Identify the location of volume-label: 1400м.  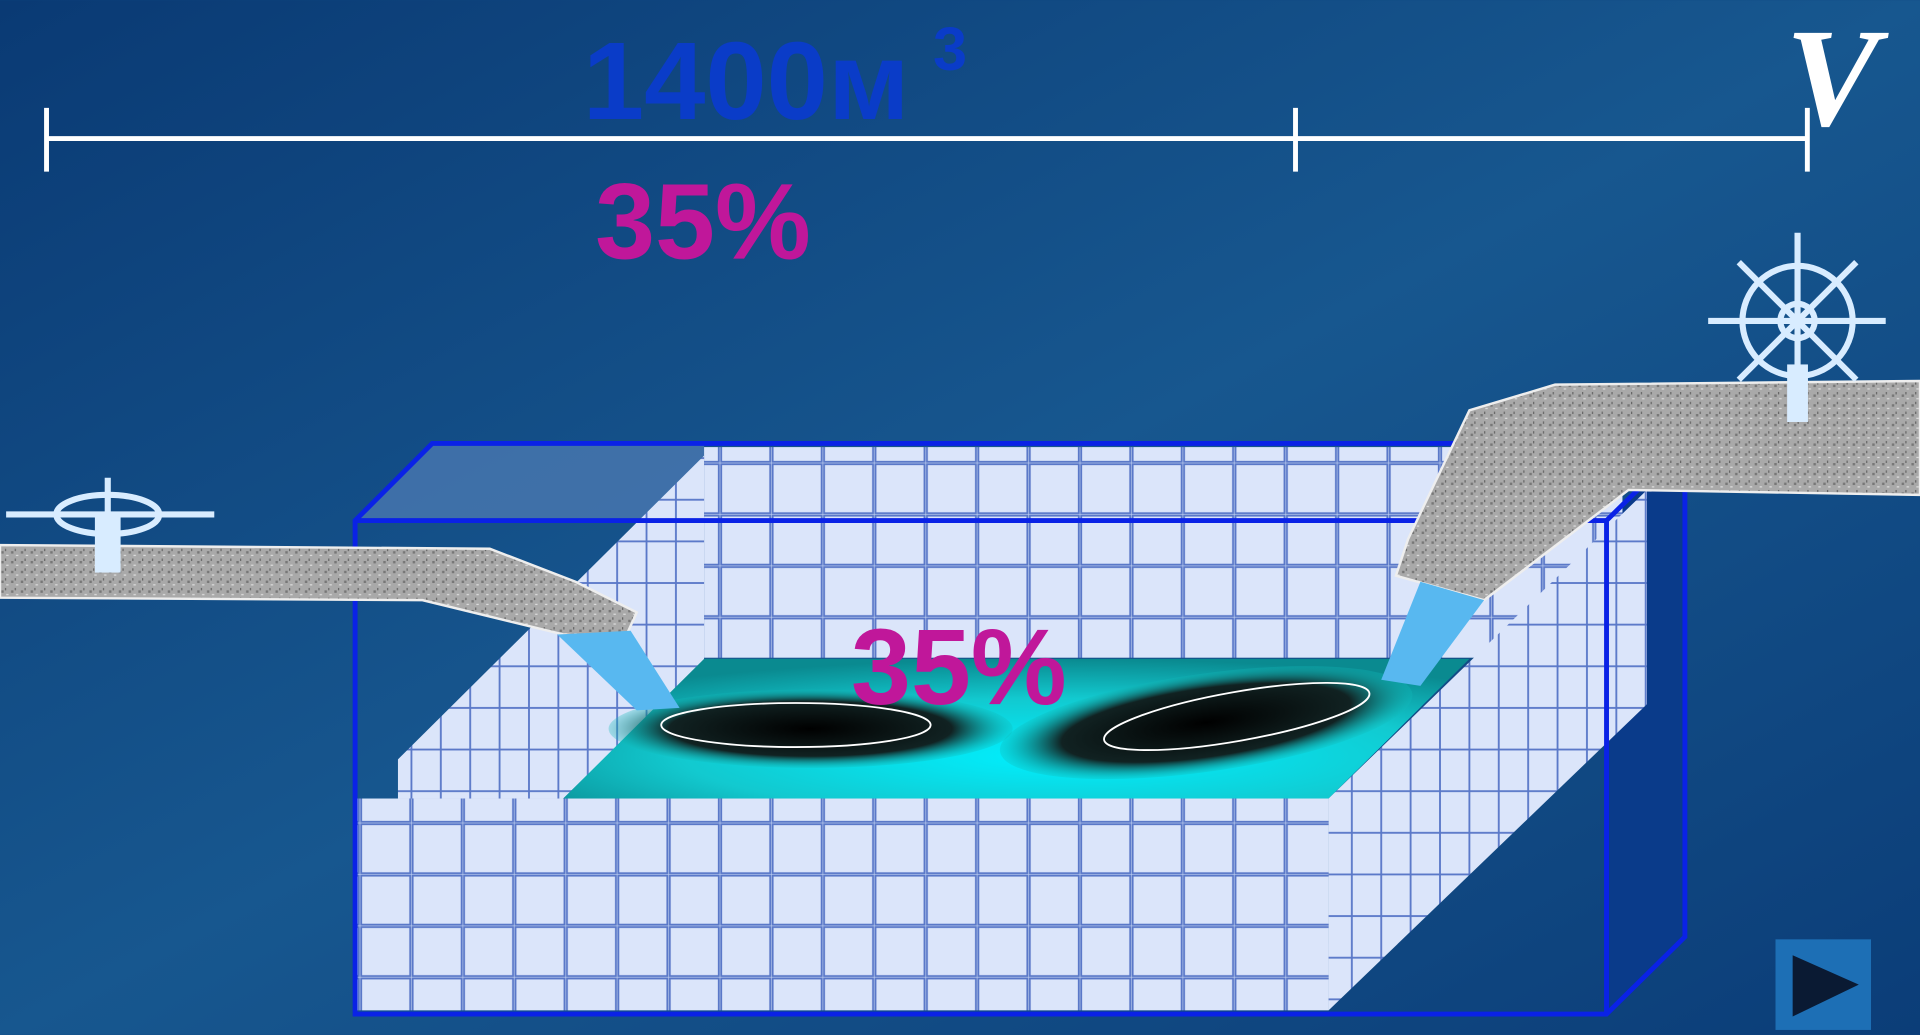
(746, 81).